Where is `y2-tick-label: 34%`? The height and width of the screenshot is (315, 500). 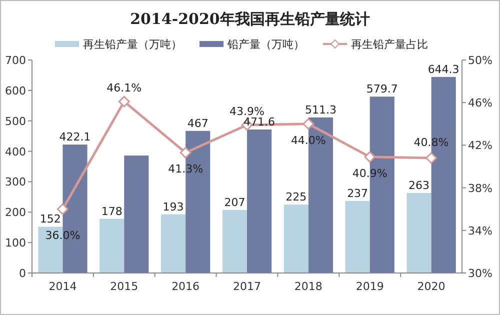
y2-tick-label: 34% is located at coordinates (480, 231).